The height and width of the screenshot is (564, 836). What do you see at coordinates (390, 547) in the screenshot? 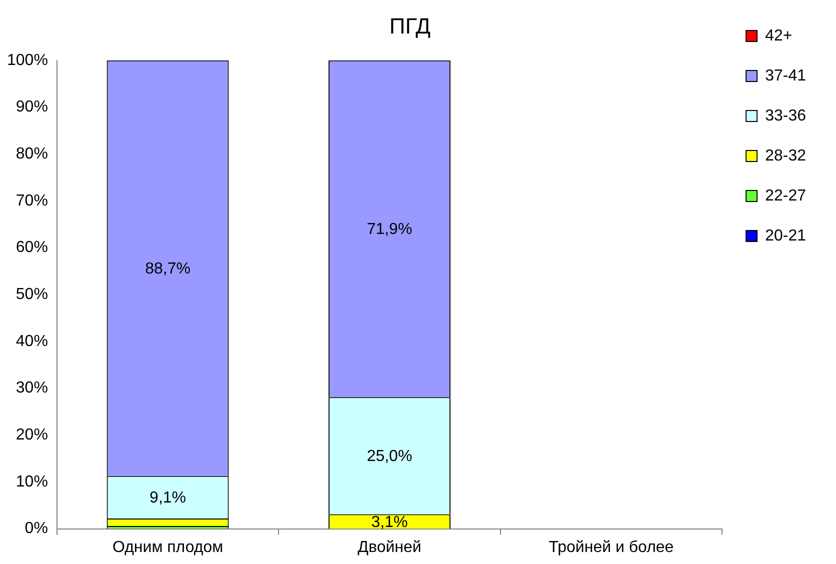
I see `x-tick-label: Двойней` at bounding box center [390, 547].